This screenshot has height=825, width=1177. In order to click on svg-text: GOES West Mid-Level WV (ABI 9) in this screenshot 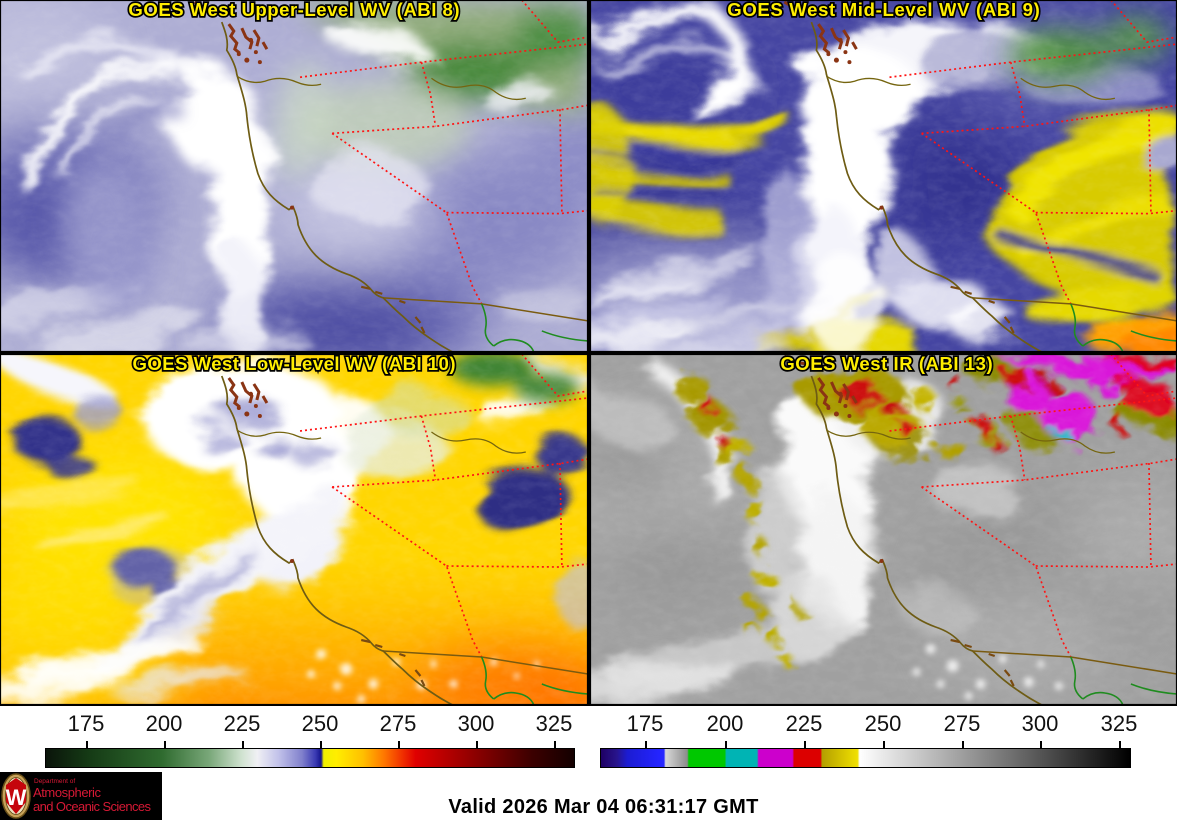, I will do `click(883, 10)`.